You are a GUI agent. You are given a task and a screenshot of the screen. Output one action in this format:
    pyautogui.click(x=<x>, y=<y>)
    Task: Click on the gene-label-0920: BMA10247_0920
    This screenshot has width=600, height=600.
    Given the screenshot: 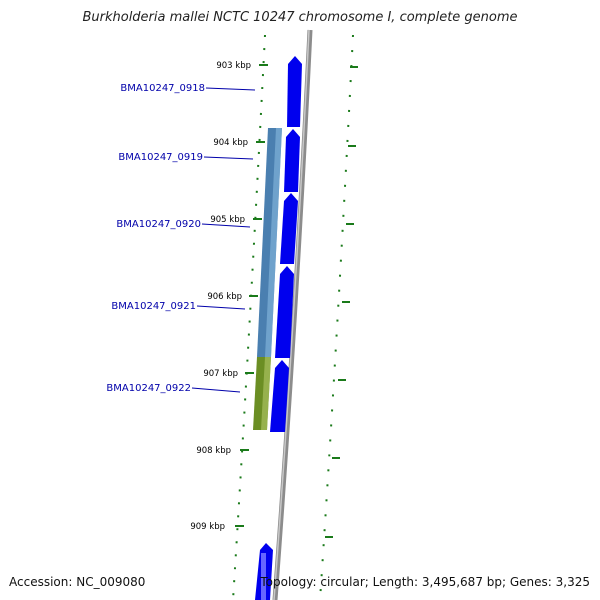 What is the action you would take?
    pyautogui.click(x=183, y=224)
    